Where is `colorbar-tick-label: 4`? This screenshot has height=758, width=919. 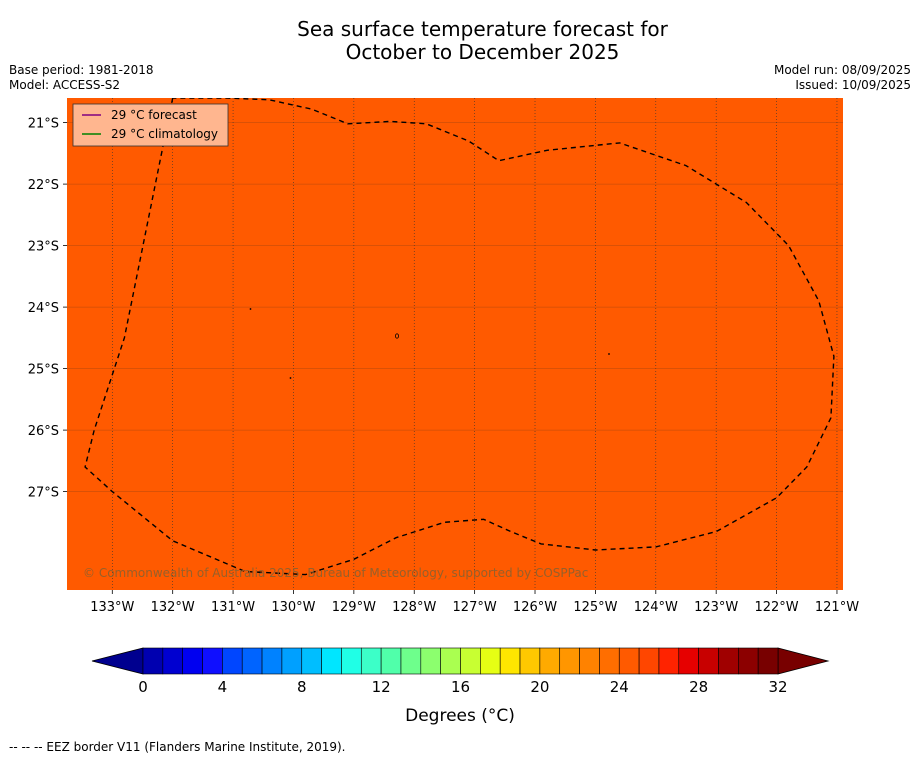
colorbar-tick-label: 4 is located at coordinates (223, 687).